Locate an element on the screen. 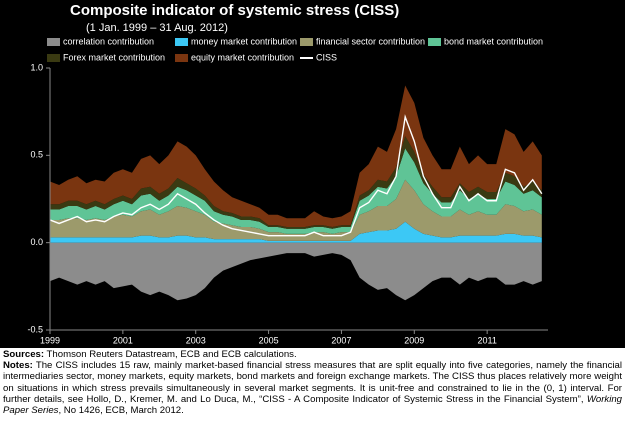  y-tick-label: 0.5 is located at coordinates (36, 155).